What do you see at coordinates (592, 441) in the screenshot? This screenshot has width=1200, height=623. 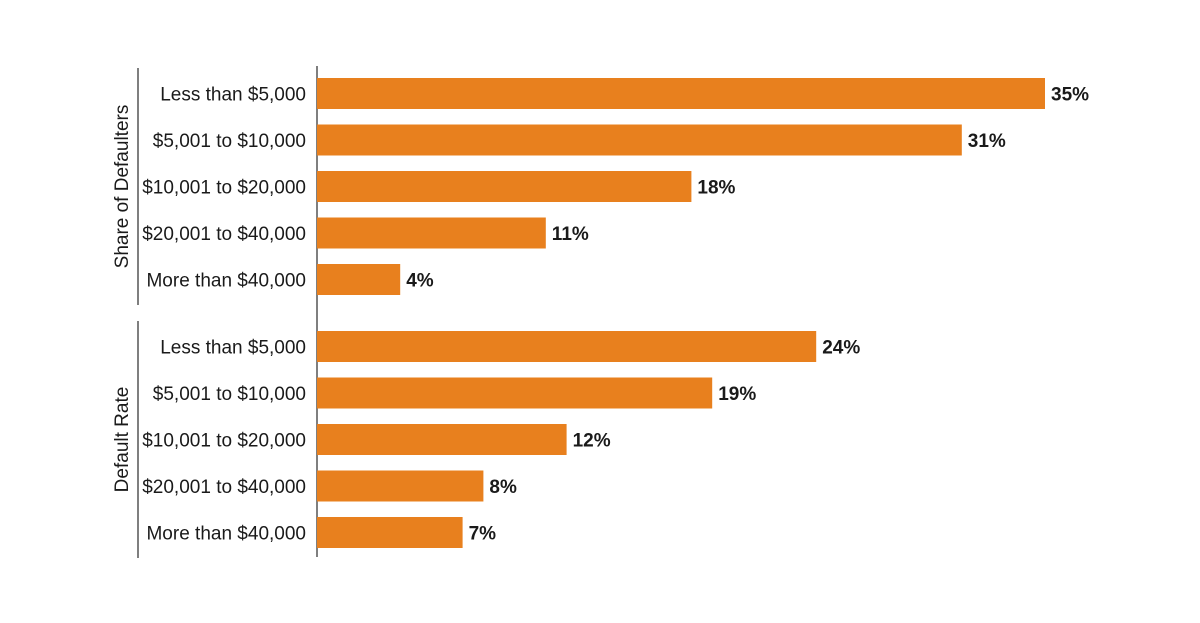 I see `value-label: 12%` at bounding box center [592, 441].